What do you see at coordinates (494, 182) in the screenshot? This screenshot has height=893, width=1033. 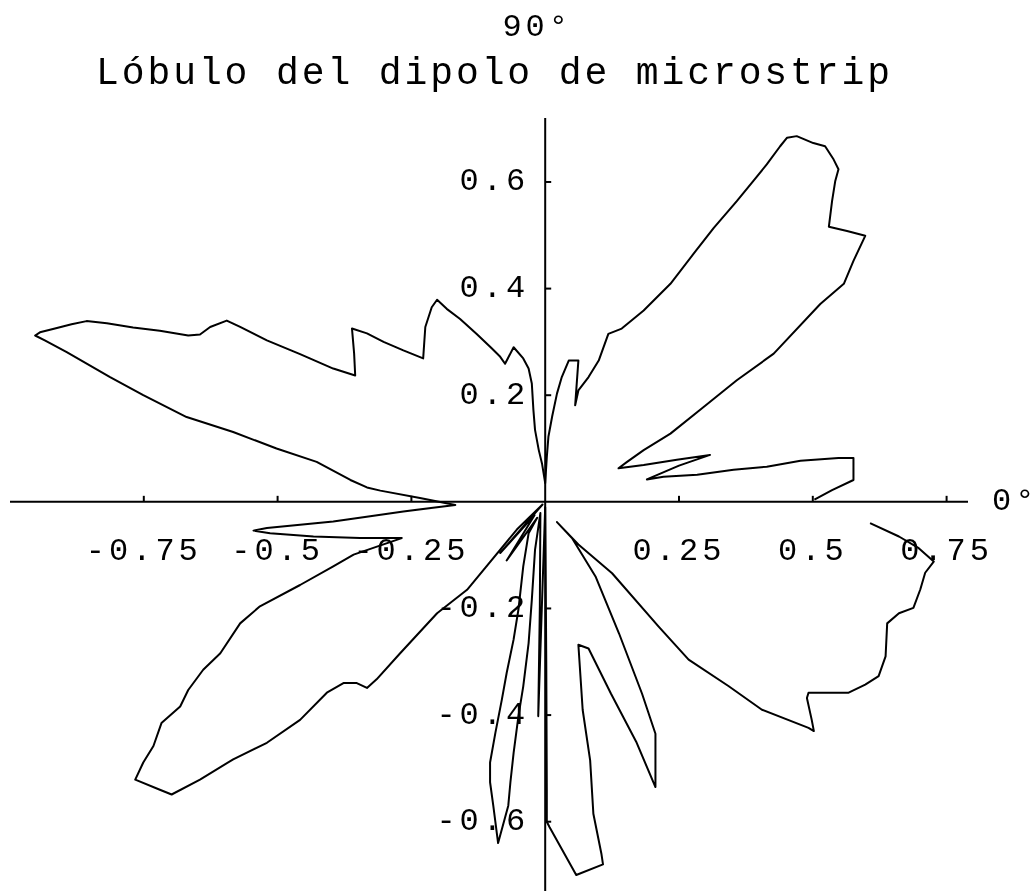 I see `y-tick-label: 0.6` at bounding box center [494, 182].